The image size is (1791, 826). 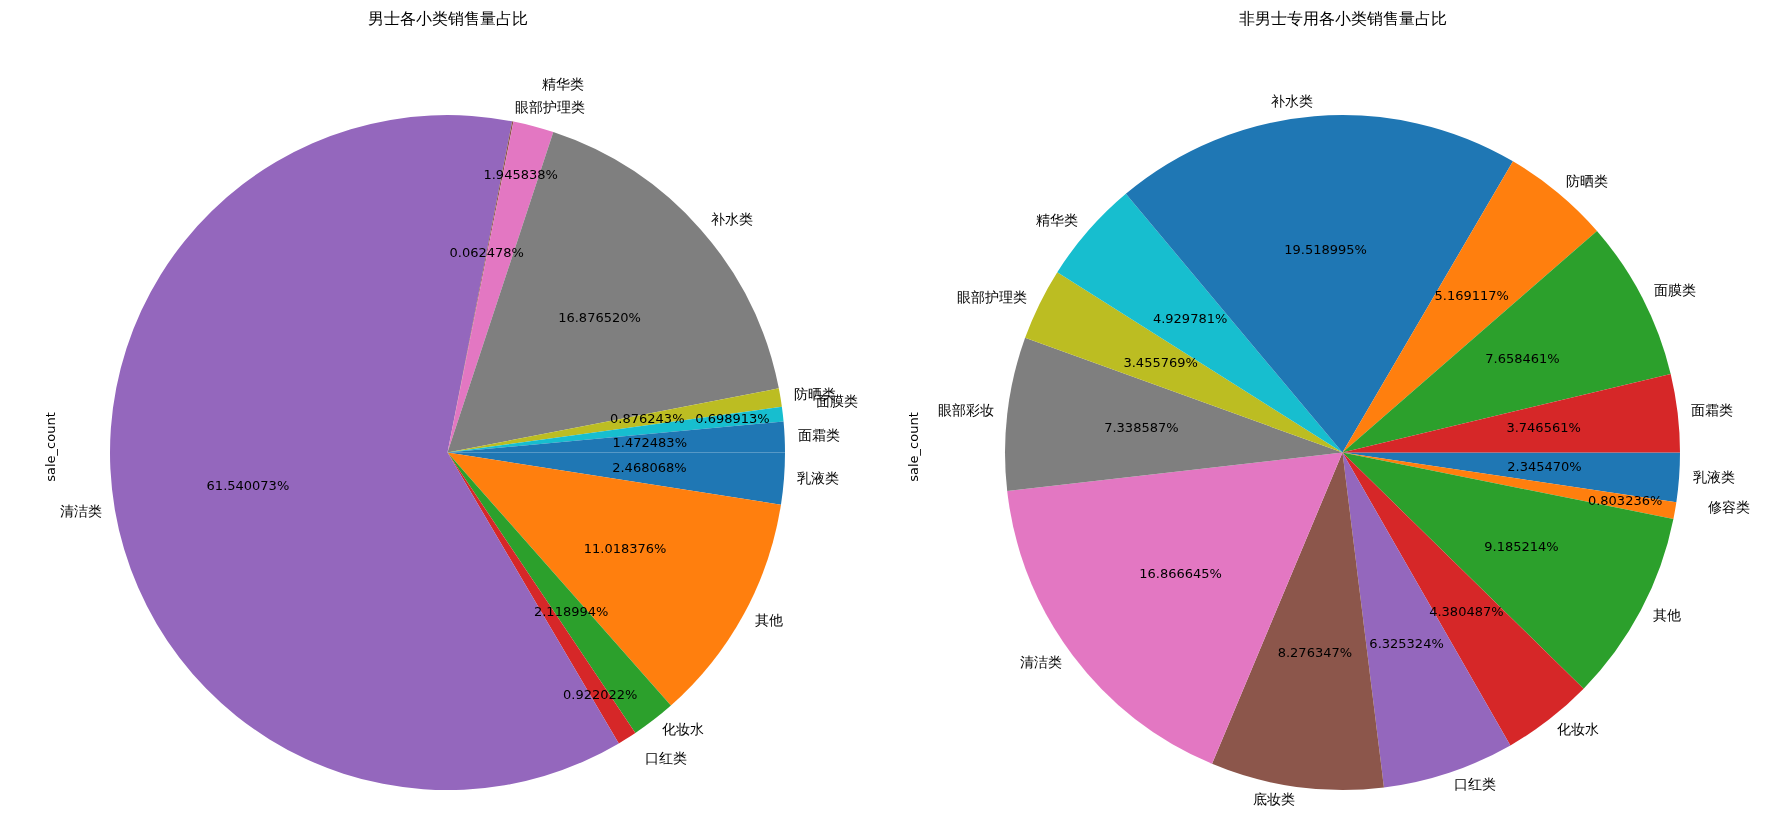 I want to click on slice-label: 面膜类, so click(x=1675, y=290).